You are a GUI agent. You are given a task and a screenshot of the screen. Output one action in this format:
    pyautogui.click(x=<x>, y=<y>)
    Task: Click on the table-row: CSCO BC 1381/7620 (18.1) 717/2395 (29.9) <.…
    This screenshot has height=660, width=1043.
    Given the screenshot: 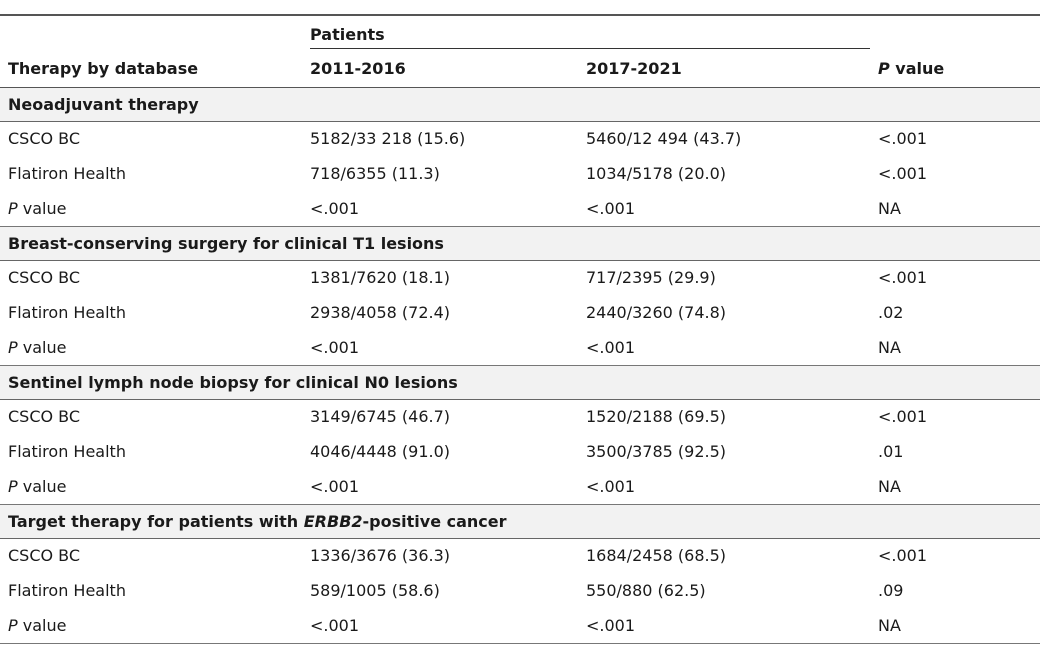 What is the action you would take?
    pyautogui.click(x=520, y=277)
    